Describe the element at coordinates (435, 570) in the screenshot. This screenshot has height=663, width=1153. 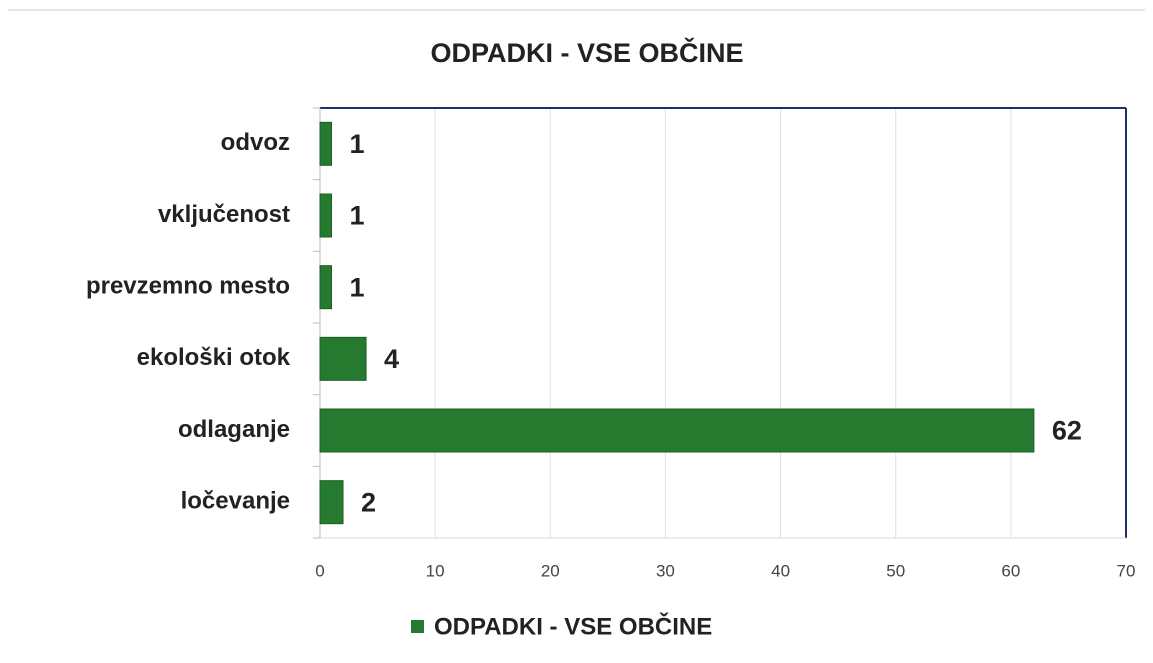
I see `x-tick-label: 10` at that location.